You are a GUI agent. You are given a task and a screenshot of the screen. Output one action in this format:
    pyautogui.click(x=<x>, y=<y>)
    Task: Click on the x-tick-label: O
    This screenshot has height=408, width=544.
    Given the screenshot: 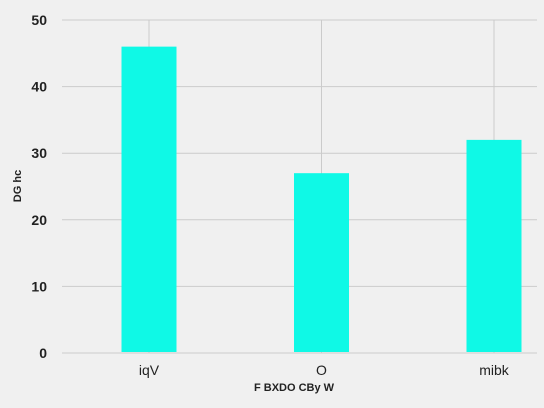 What is the action you would take?
    pyautogui.click(x=321, y=370)
    